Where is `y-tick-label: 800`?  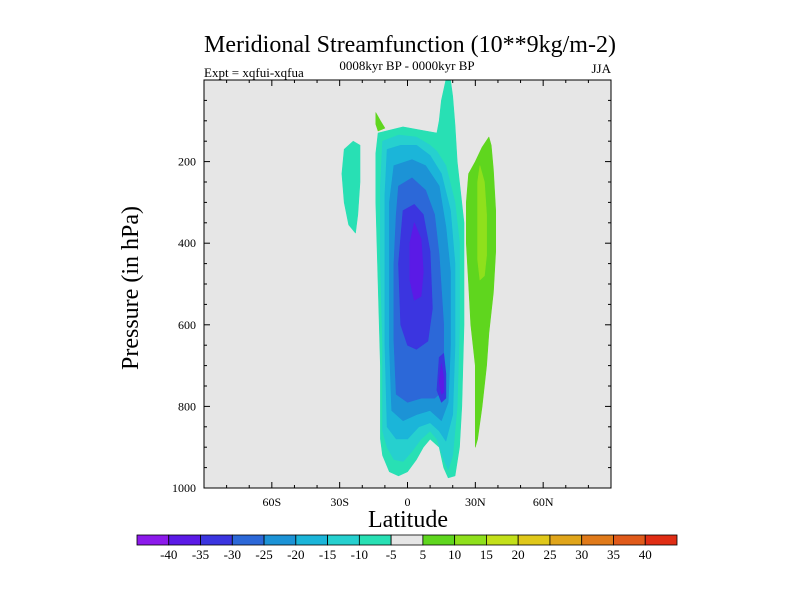 y-tick-label: 800 is located at coordinates (187, 406).